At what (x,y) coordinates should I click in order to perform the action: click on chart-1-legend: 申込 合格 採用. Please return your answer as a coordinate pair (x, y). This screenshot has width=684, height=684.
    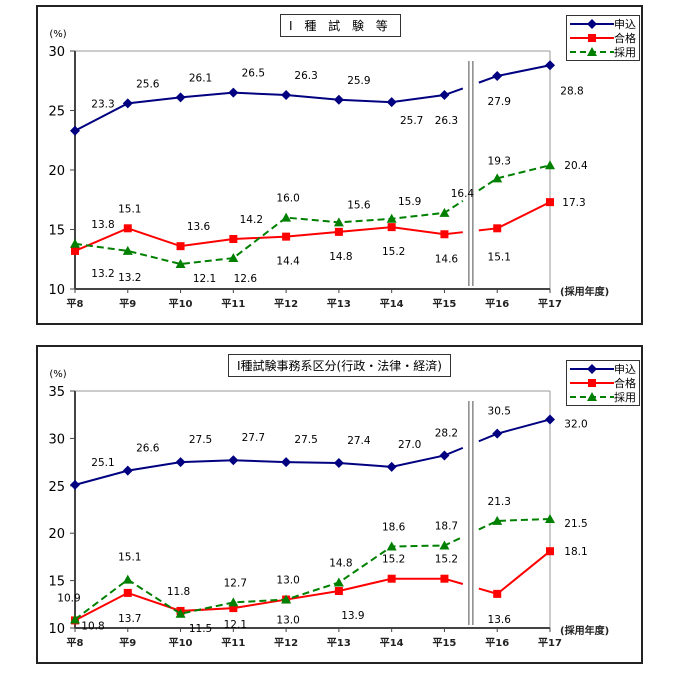
    Looking at the image, I should click on (603, 38).